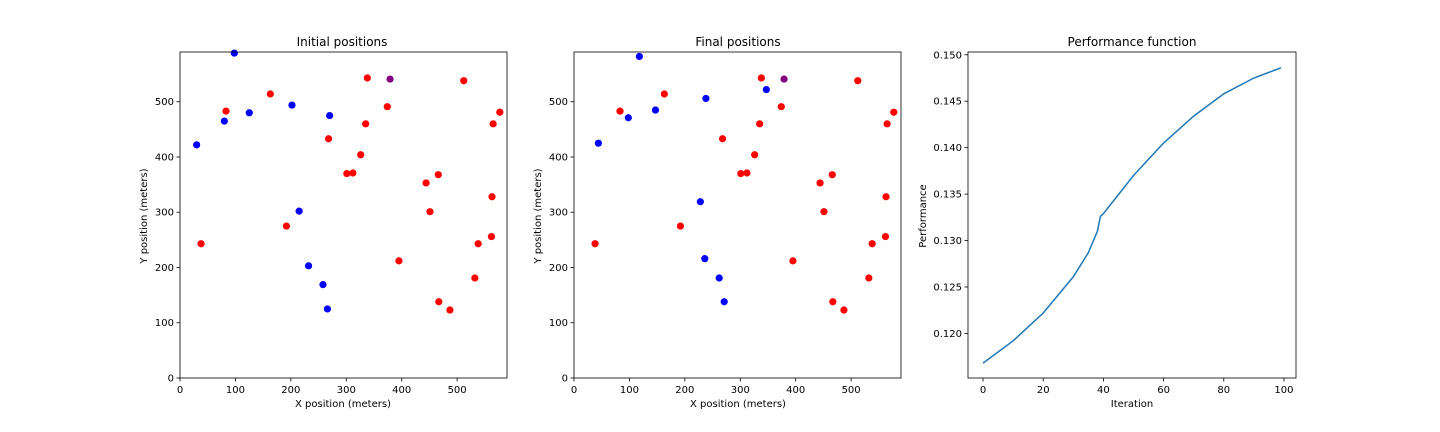  I want to click on performance-line, so click(1132, 215).